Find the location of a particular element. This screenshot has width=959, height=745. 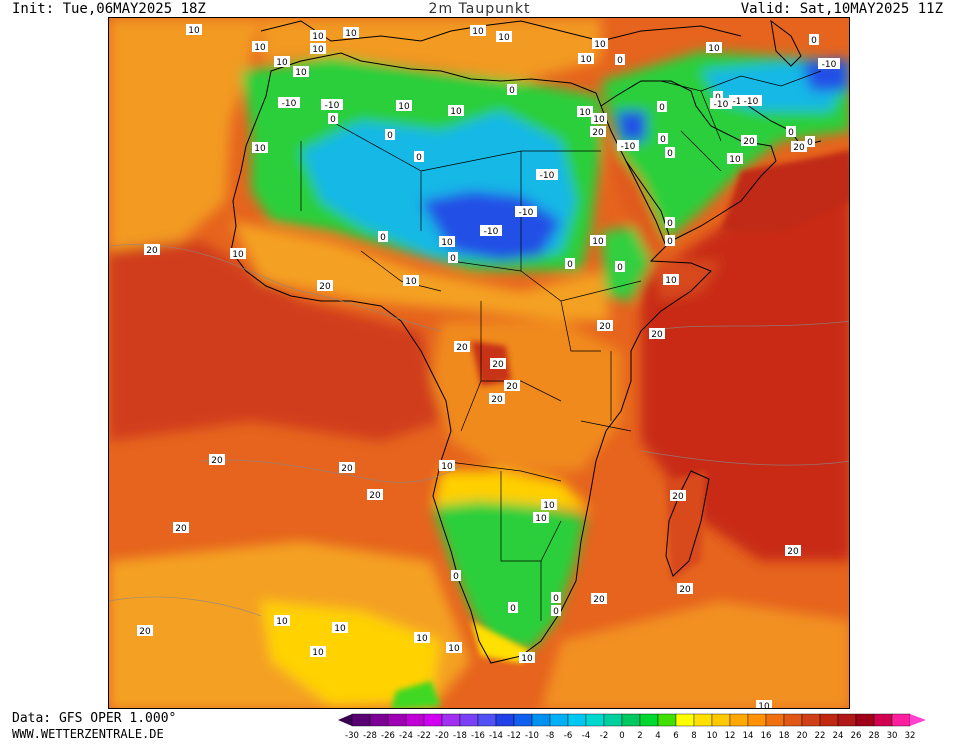

legend-arrow-low is located at coordinates (345, 720).